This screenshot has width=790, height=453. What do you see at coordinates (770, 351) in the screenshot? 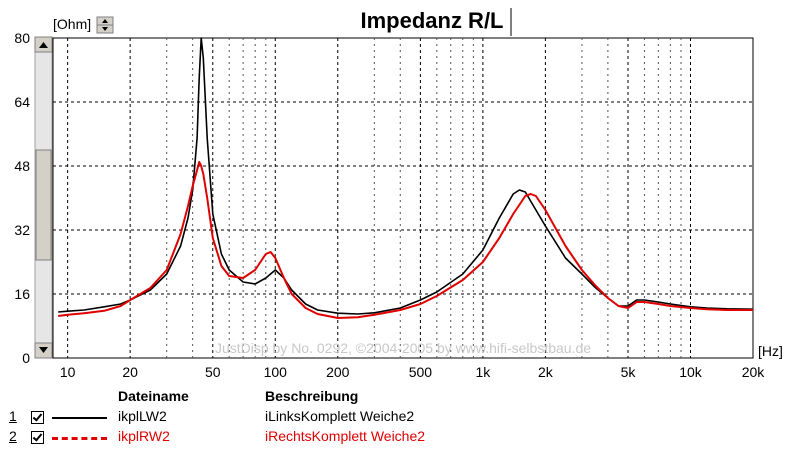
I see `x-unit-label: [Hz]` at bounding box center [770, 351].